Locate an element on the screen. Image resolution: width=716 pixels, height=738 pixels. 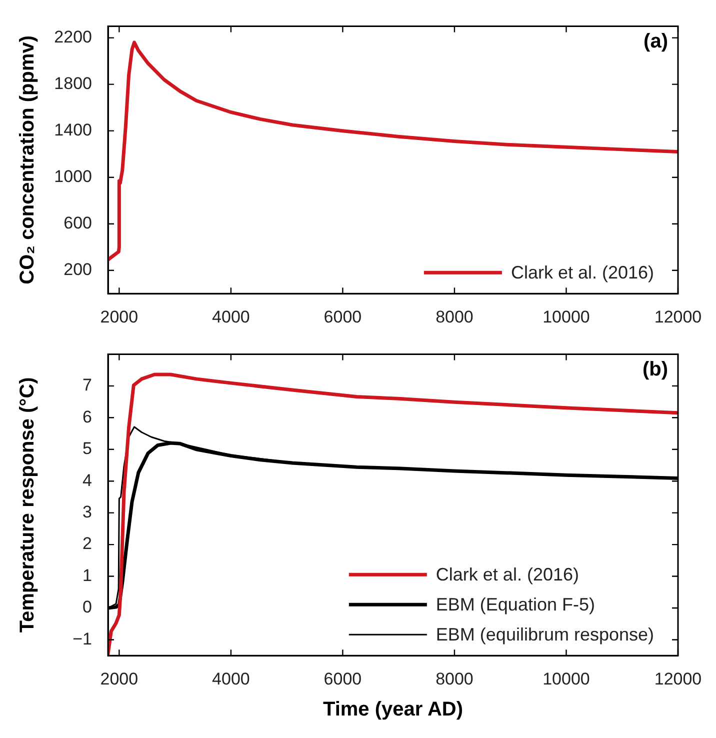
y-tick-label: 2200 is located at coordinates (73, 37).